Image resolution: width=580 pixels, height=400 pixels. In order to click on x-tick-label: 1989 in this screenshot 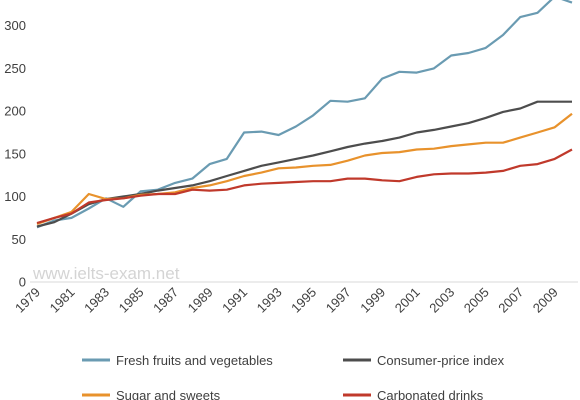, I will do `click(200, 300)`.